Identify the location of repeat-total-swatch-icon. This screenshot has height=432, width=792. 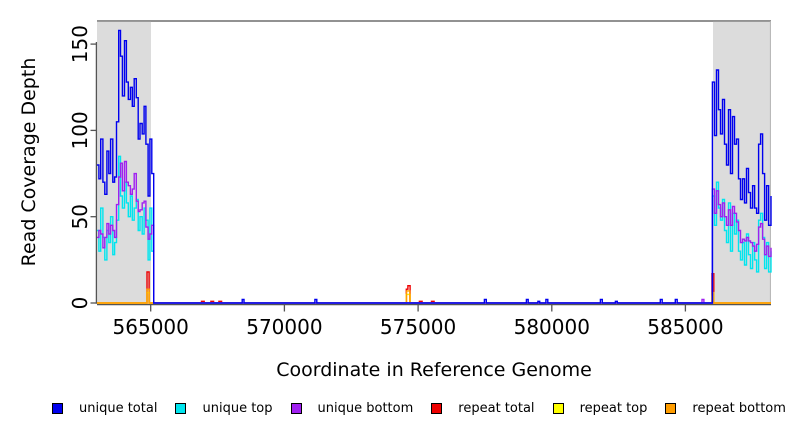
(437, 408).